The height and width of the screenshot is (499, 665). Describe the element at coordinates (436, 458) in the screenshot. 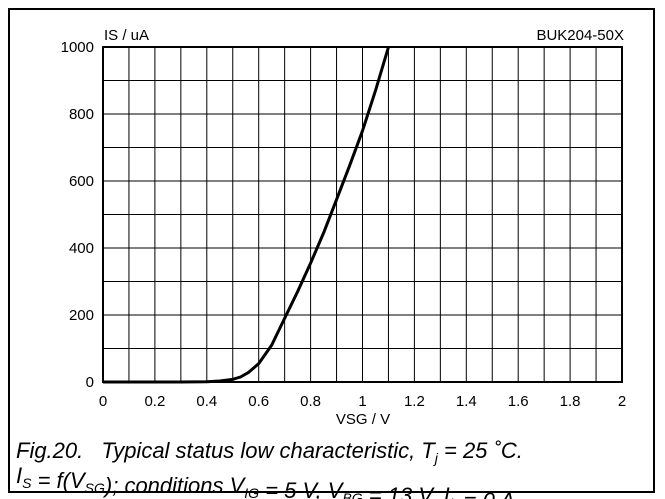

I see `caption-title-sub: j` at that location.